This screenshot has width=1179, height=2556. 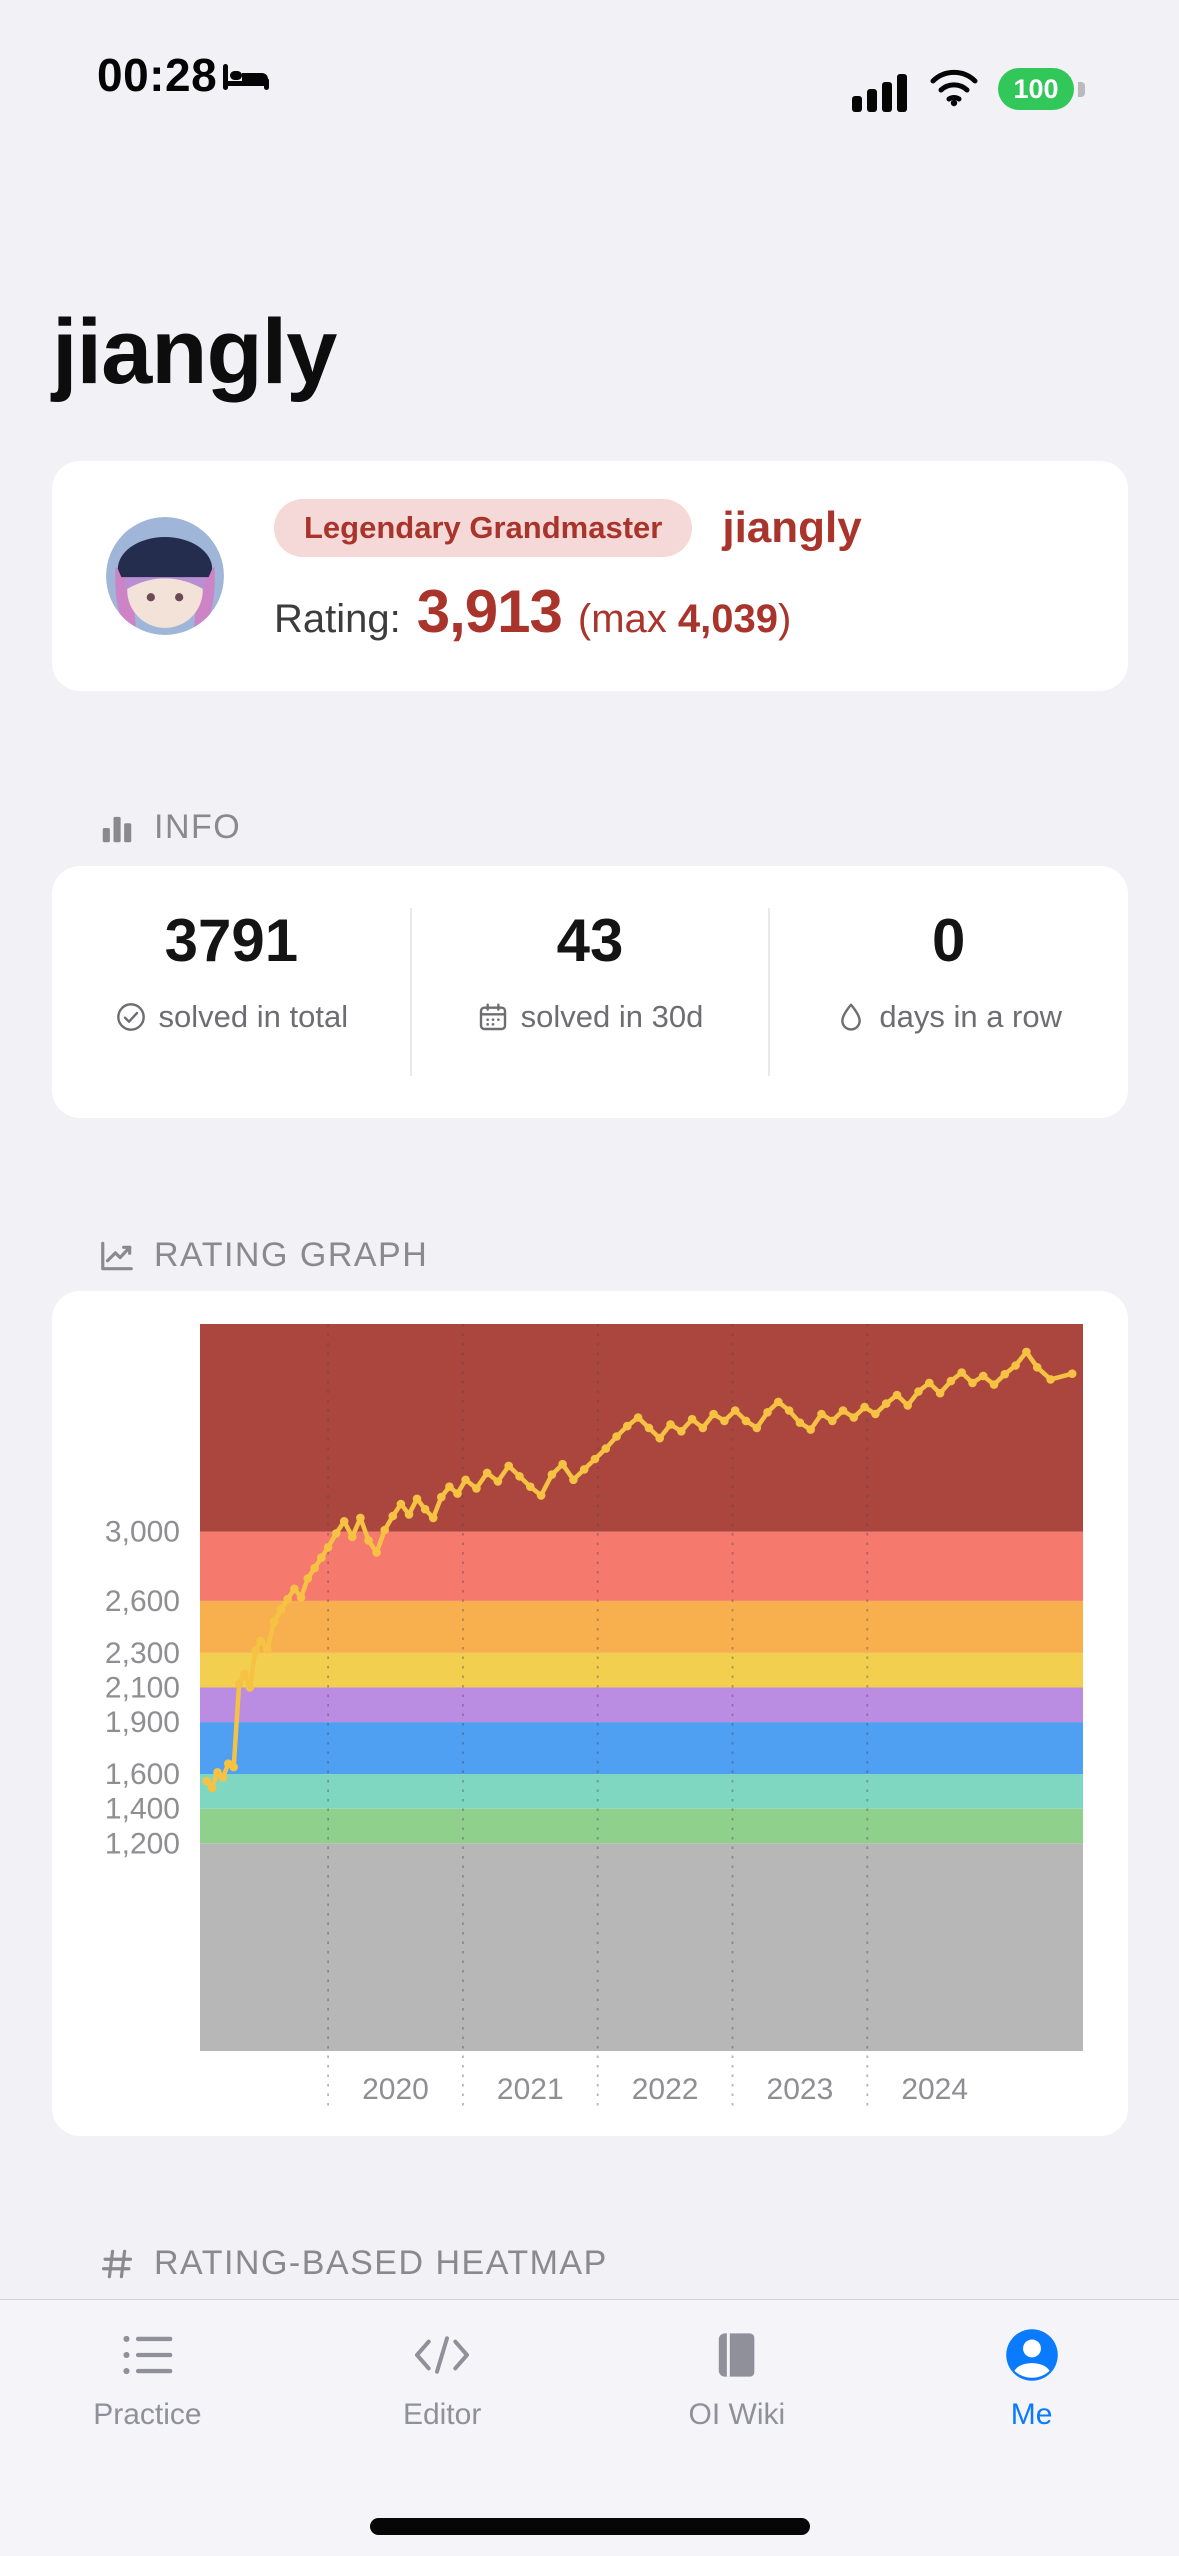 I want to click on rating-graph-section-header: RATING GRAPH, so click(x=263, y=1255).